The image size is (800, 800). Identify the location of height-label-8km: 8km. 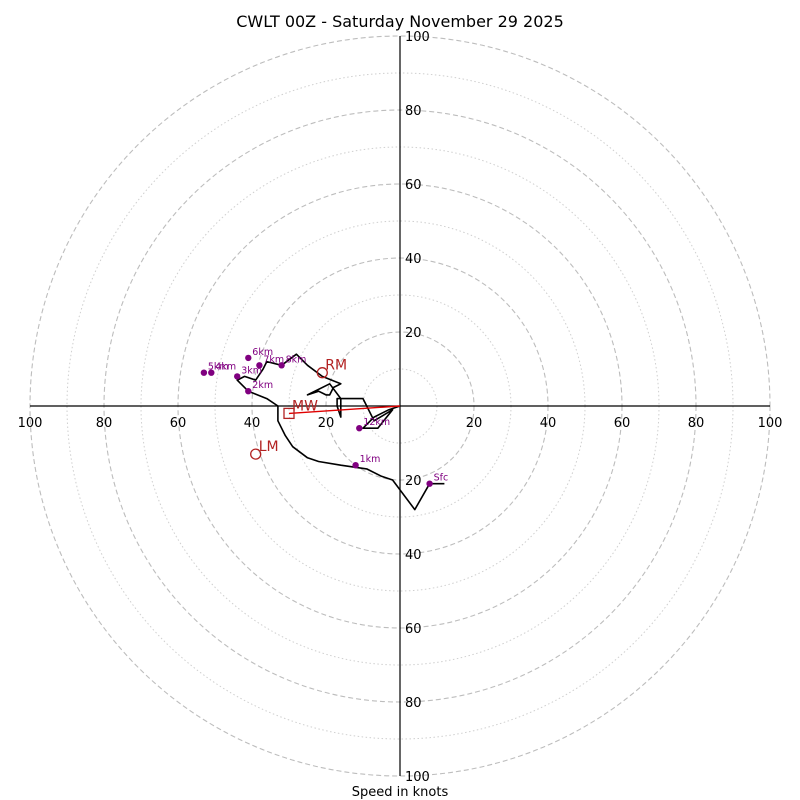
(296, 359).